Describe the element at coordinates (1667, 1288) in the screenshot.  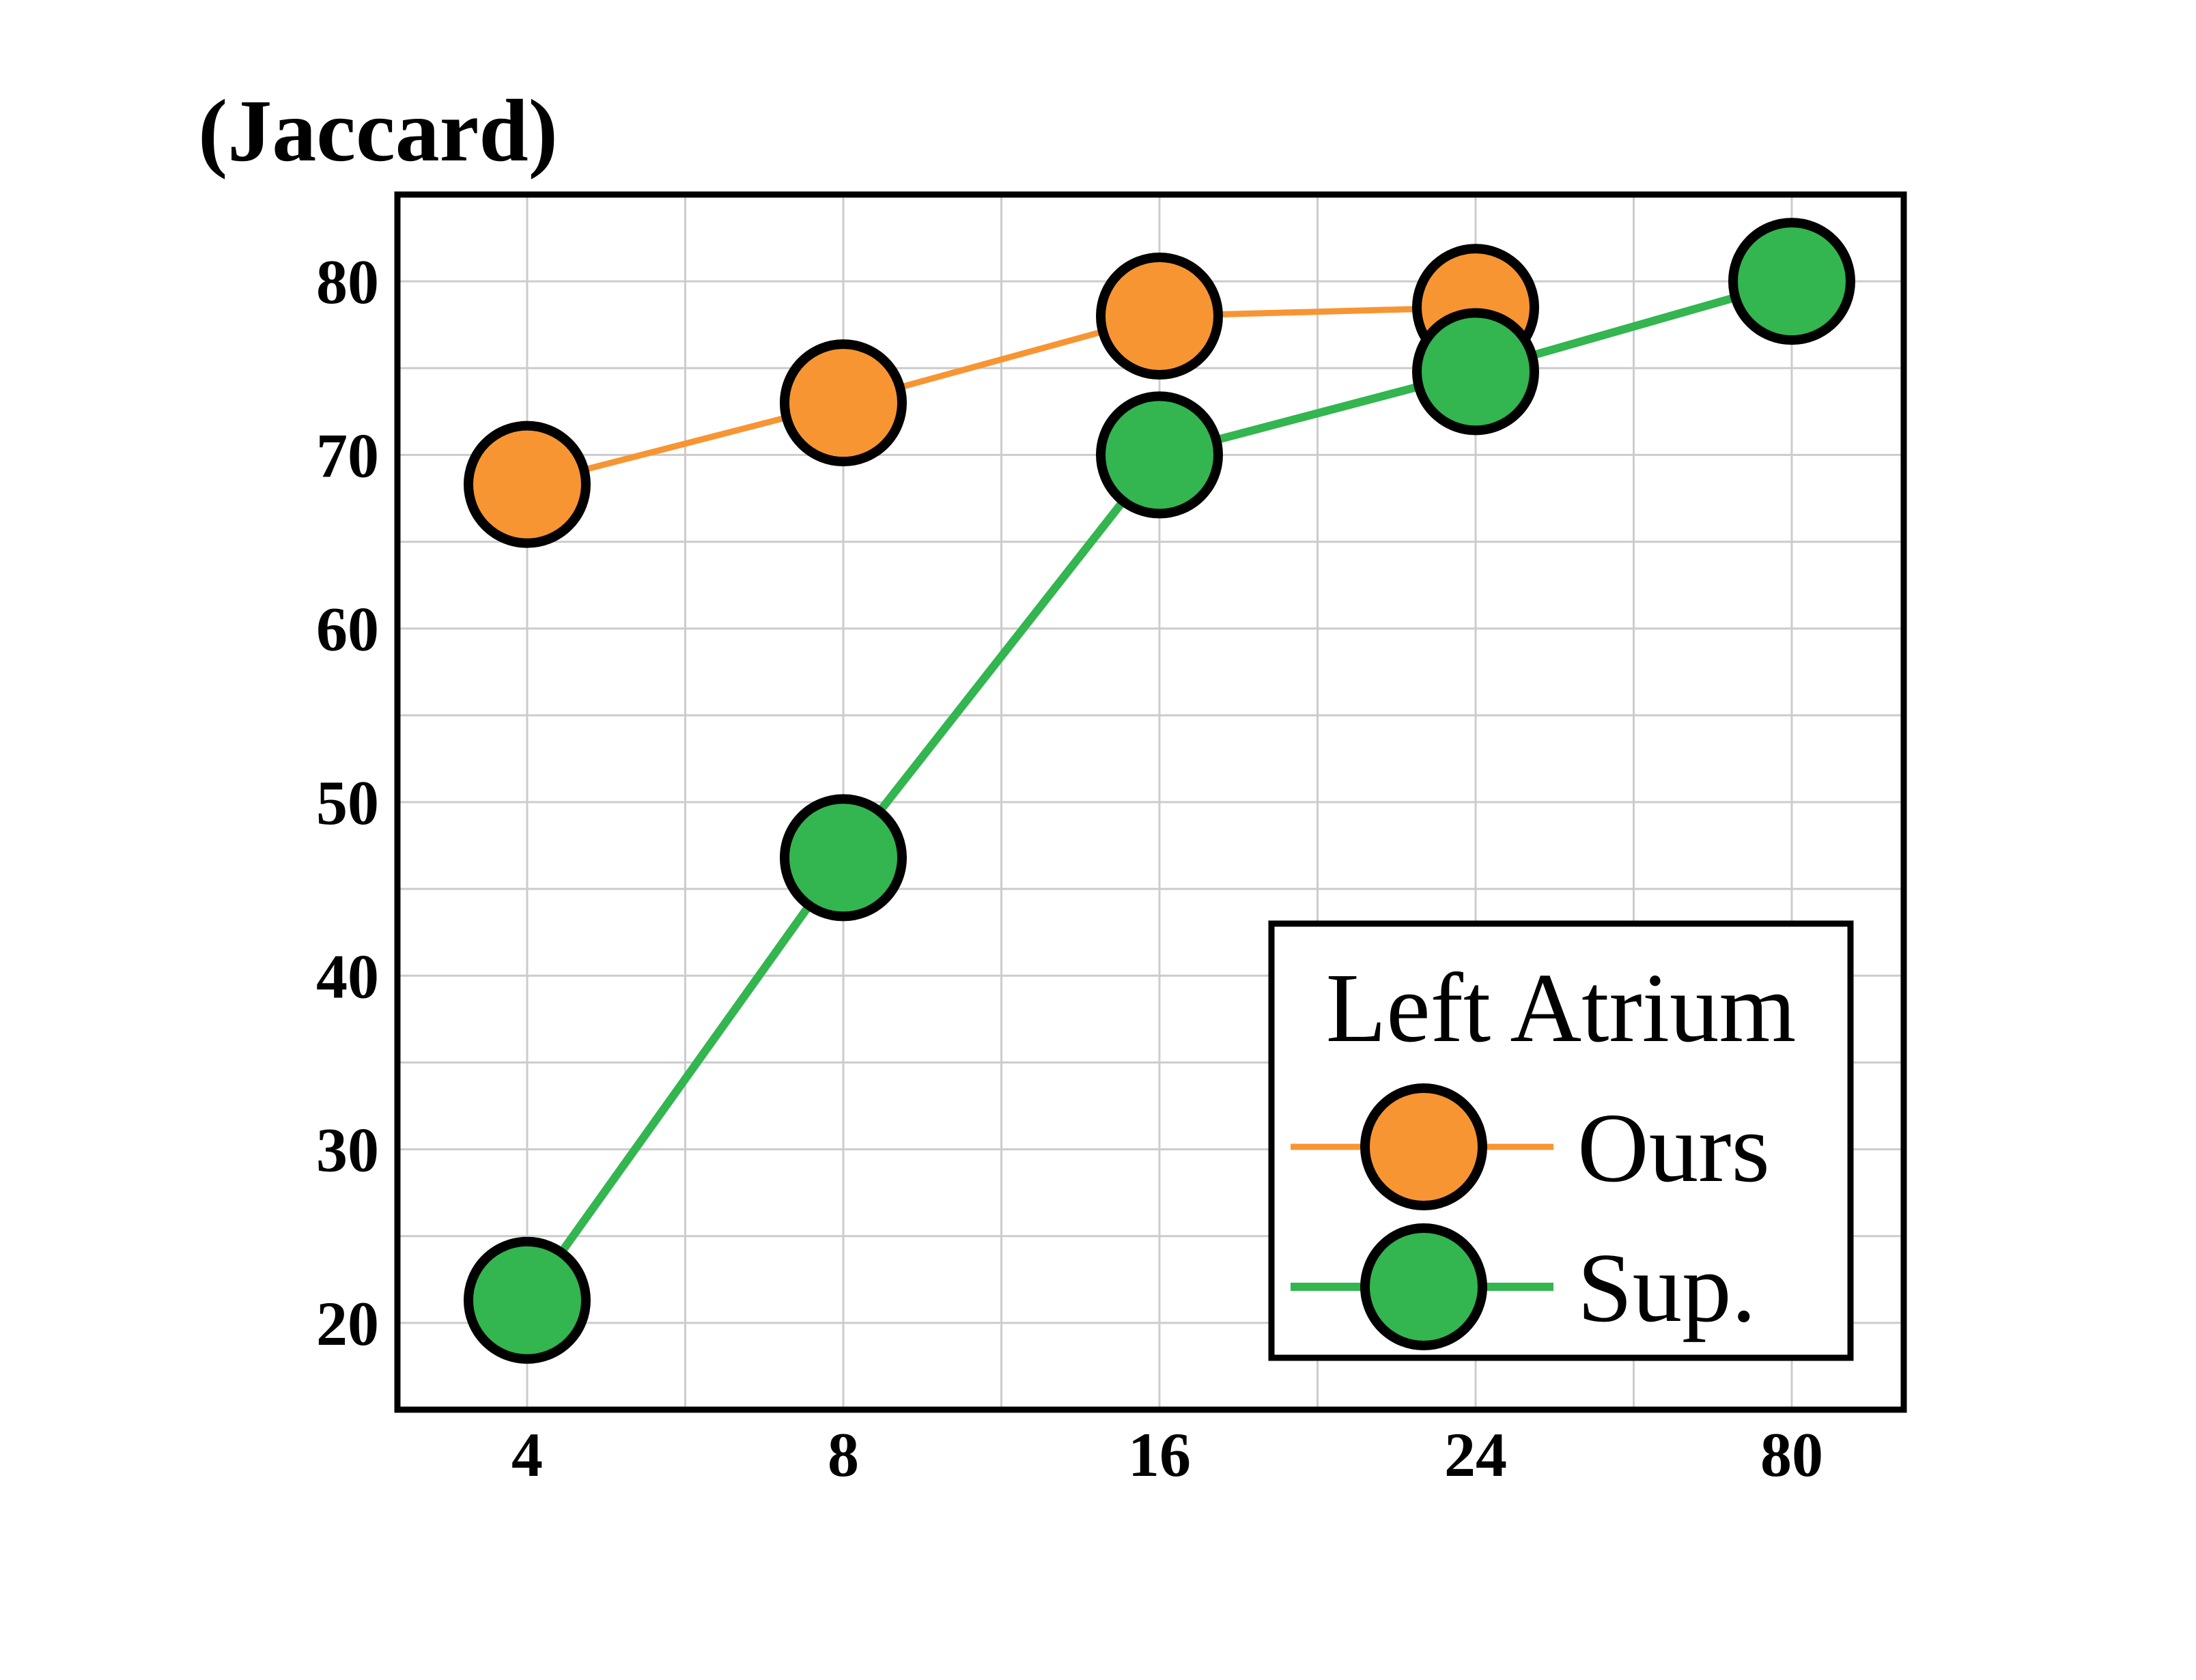
I see `legend-label: Sup.` at that location.